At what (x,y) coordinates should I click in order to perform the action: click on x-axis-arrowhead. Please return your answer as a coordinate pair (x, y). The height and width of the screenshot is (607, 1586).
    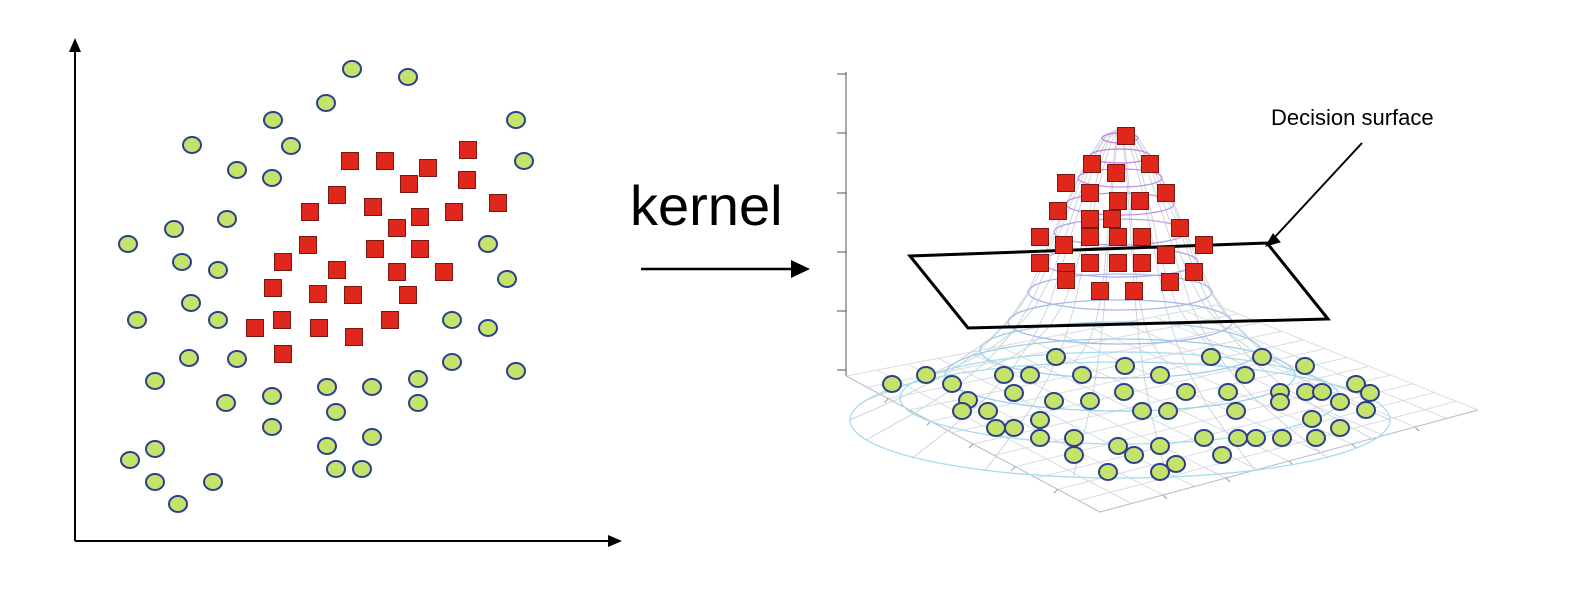
    Looking at the image, I should click on (615, 541).